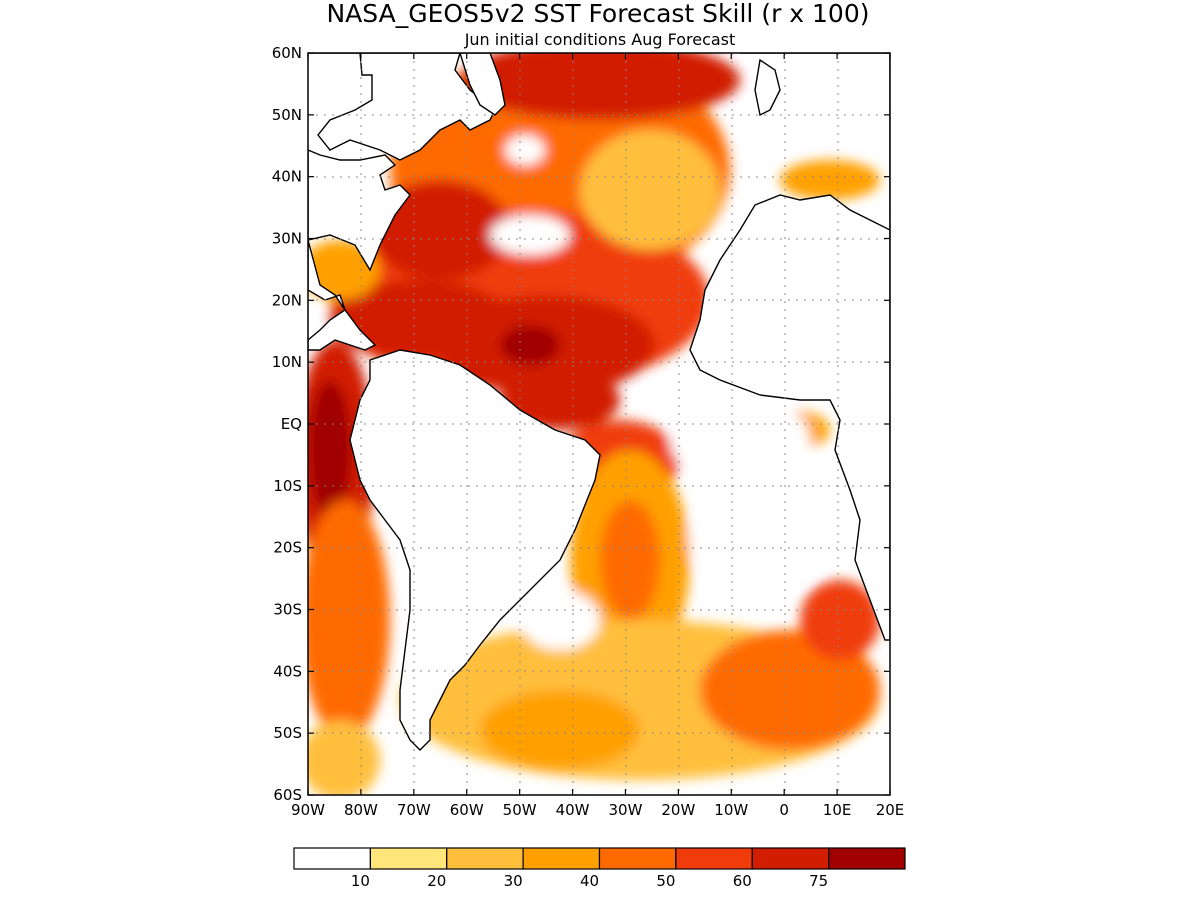 This screenshot has width=1200, height=900. Describe the element at coordinates (287, 362) in the screenshot. I see `lat-tick-label: 10N` at that location.